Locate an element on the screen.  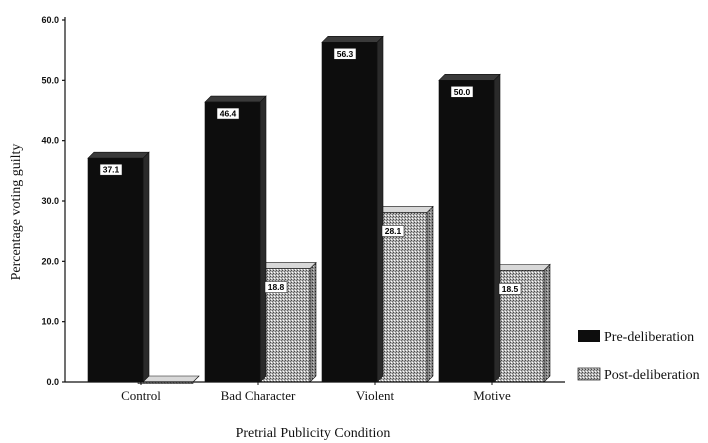
data-label-pre: 46.4 is located at coordinates (228, 114).